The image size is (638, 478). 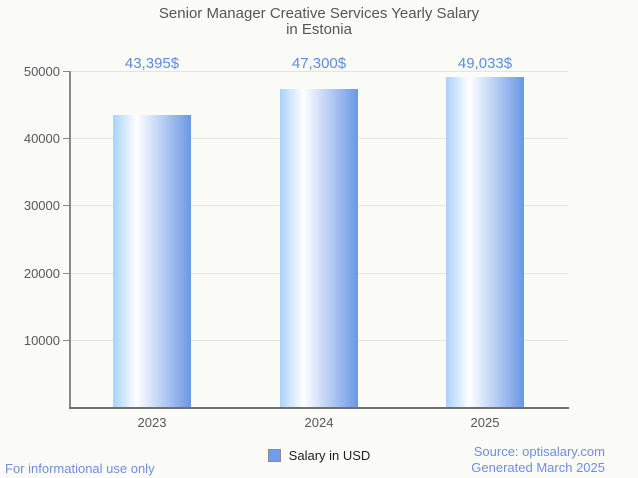 What do you see at coordinates (319, 422) in the screenshot?
I see `x-axis-label-2024: 2024` at bounding box center [319, 422].